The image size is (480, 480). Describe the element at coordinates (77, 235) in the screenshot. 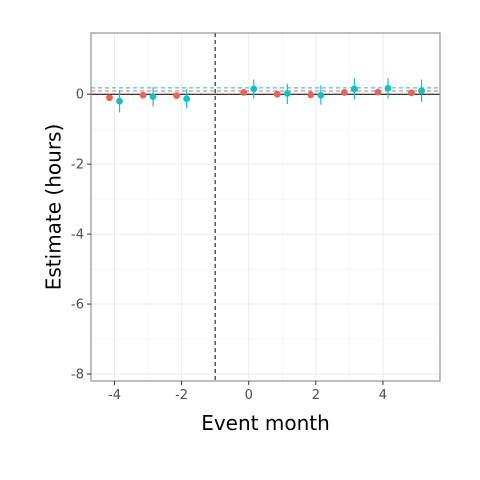

I see `y-tick-label: -4` at that location.